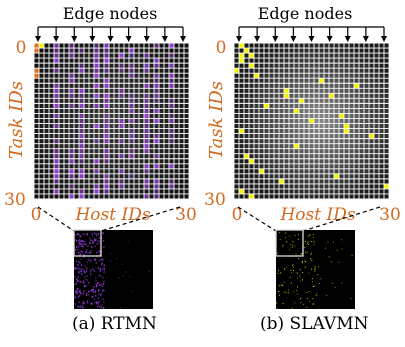  What do you see at coordinates (311, 34) in the screenshot?
I see `edge-node-arrows` at bounding box center [311, 34].